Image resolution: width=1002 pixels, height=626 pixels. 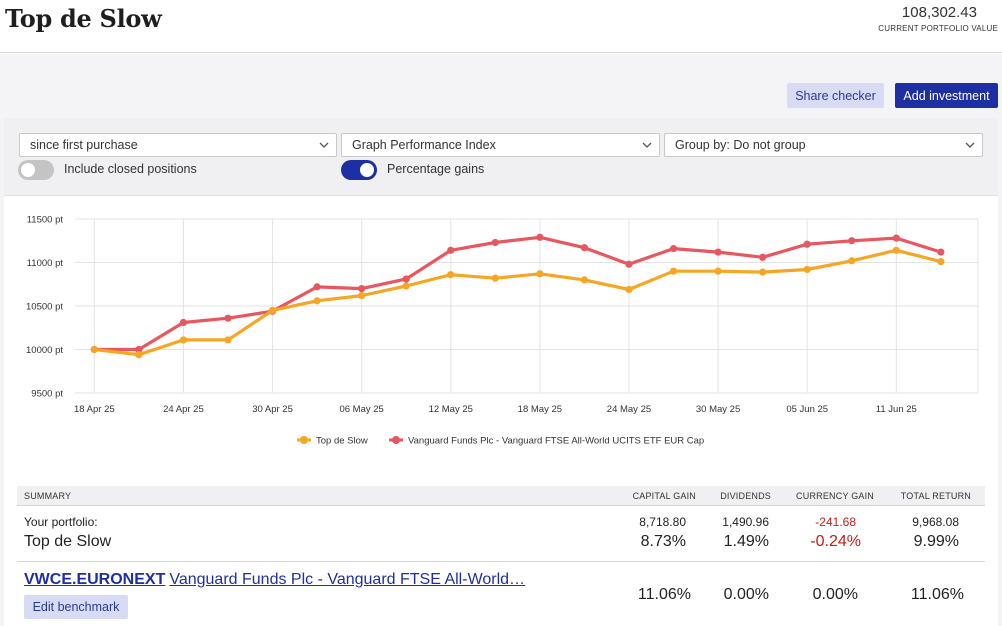 I want to click on edit-benchmark-button: Edit benchmark, so click(x=76, y=607).